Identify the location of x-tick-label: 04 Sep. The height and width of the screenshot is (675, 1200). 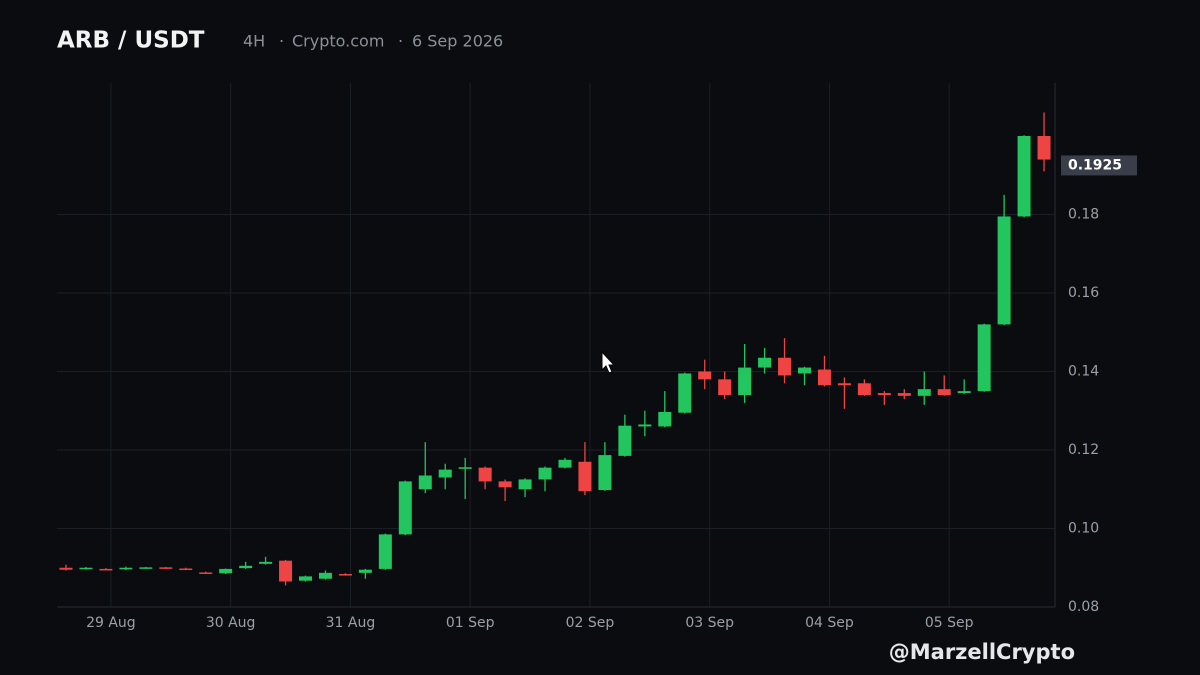
(829, 623).